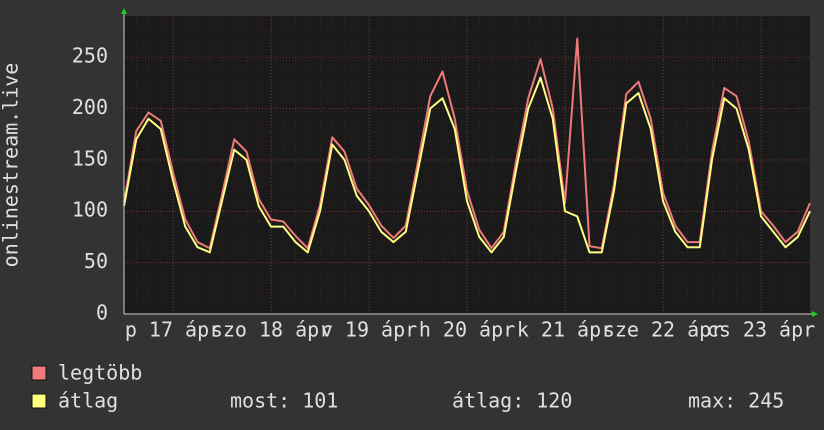 The image size is (824, 430). I want to click on legend: legtöbb átlag most: 101 átlag: 120 max: 245, so click(407, 387).